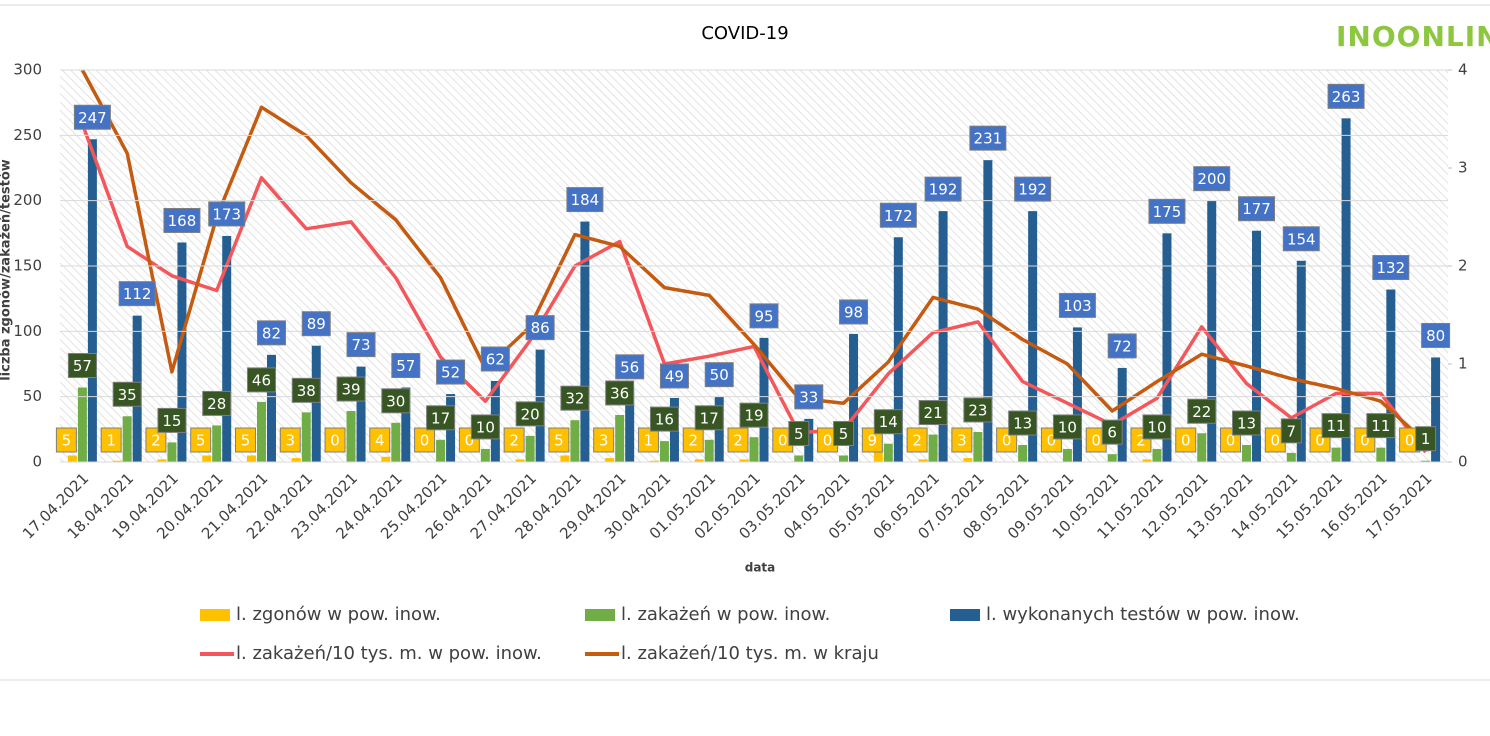 The image size is (1490, 736). What do you see at coordinates (350, 390) in the screenshot?
I see `data-label: 39` at bounding box center [350, 390].